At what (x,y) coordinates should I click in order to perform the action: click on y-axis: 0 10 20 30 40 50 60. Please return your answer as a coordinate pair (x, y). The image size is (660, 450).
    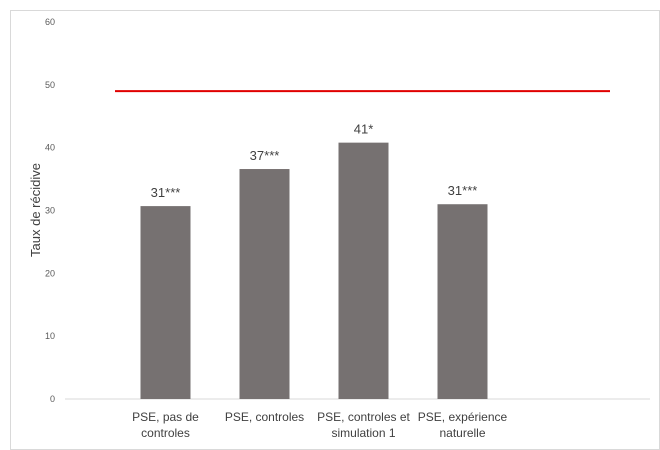
    Looking at the image, I should click on (50, 210).